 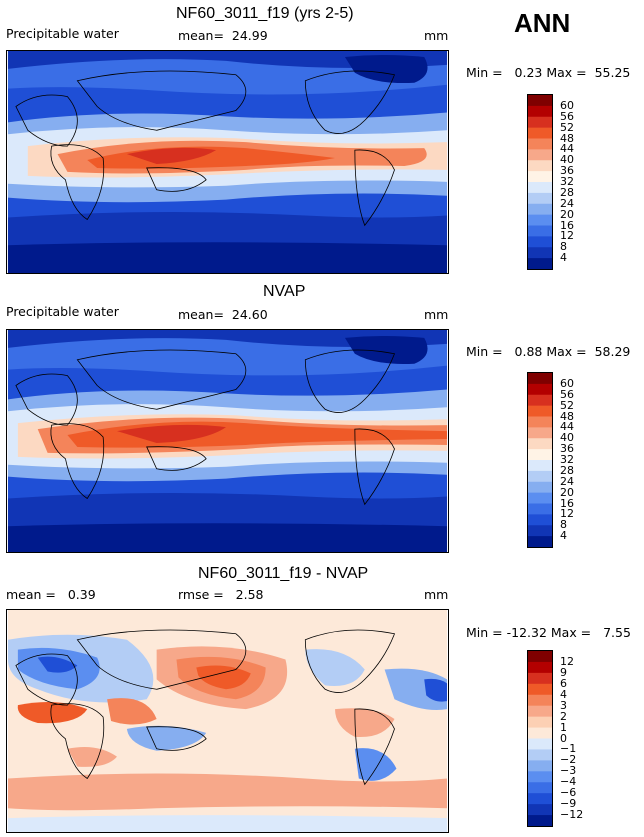 What do you see at coordinates (568, 804) in the screenshot?
I see `panel3-colorbar-tick-label: −9` at bounding box center [568, 804].